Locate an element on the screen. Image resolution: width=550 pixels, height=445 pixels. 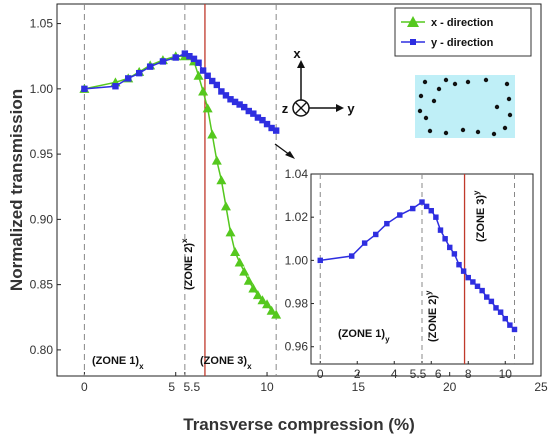
inset-y-tick-label: 1.02 is located at coordinates (297, 217).